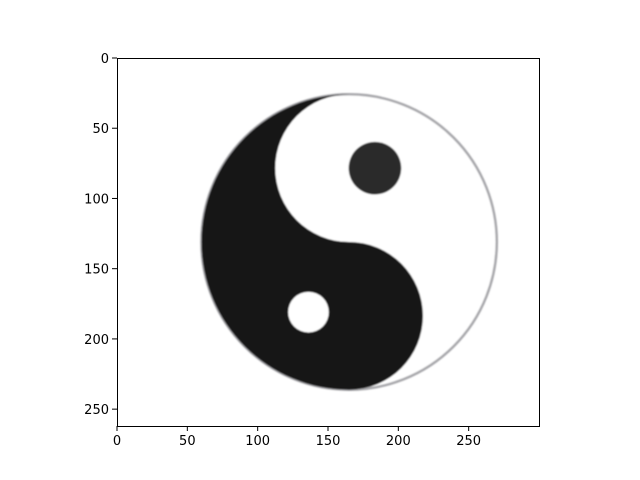 The image size is (640, 480). Describe the element at coordinates (105, 59) in the screenshot. I see `y-tick-label: 0` at that location.